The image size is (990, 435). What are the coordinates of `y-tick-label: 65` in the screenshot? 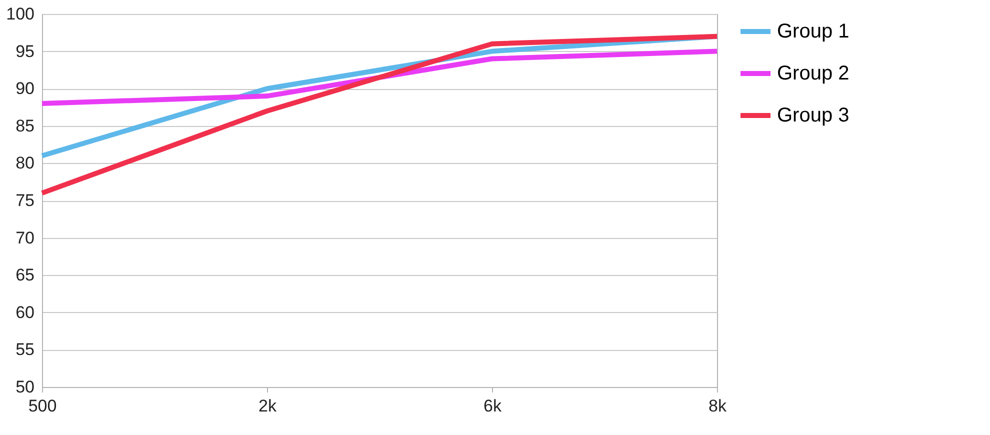 It's located at (25, 275).